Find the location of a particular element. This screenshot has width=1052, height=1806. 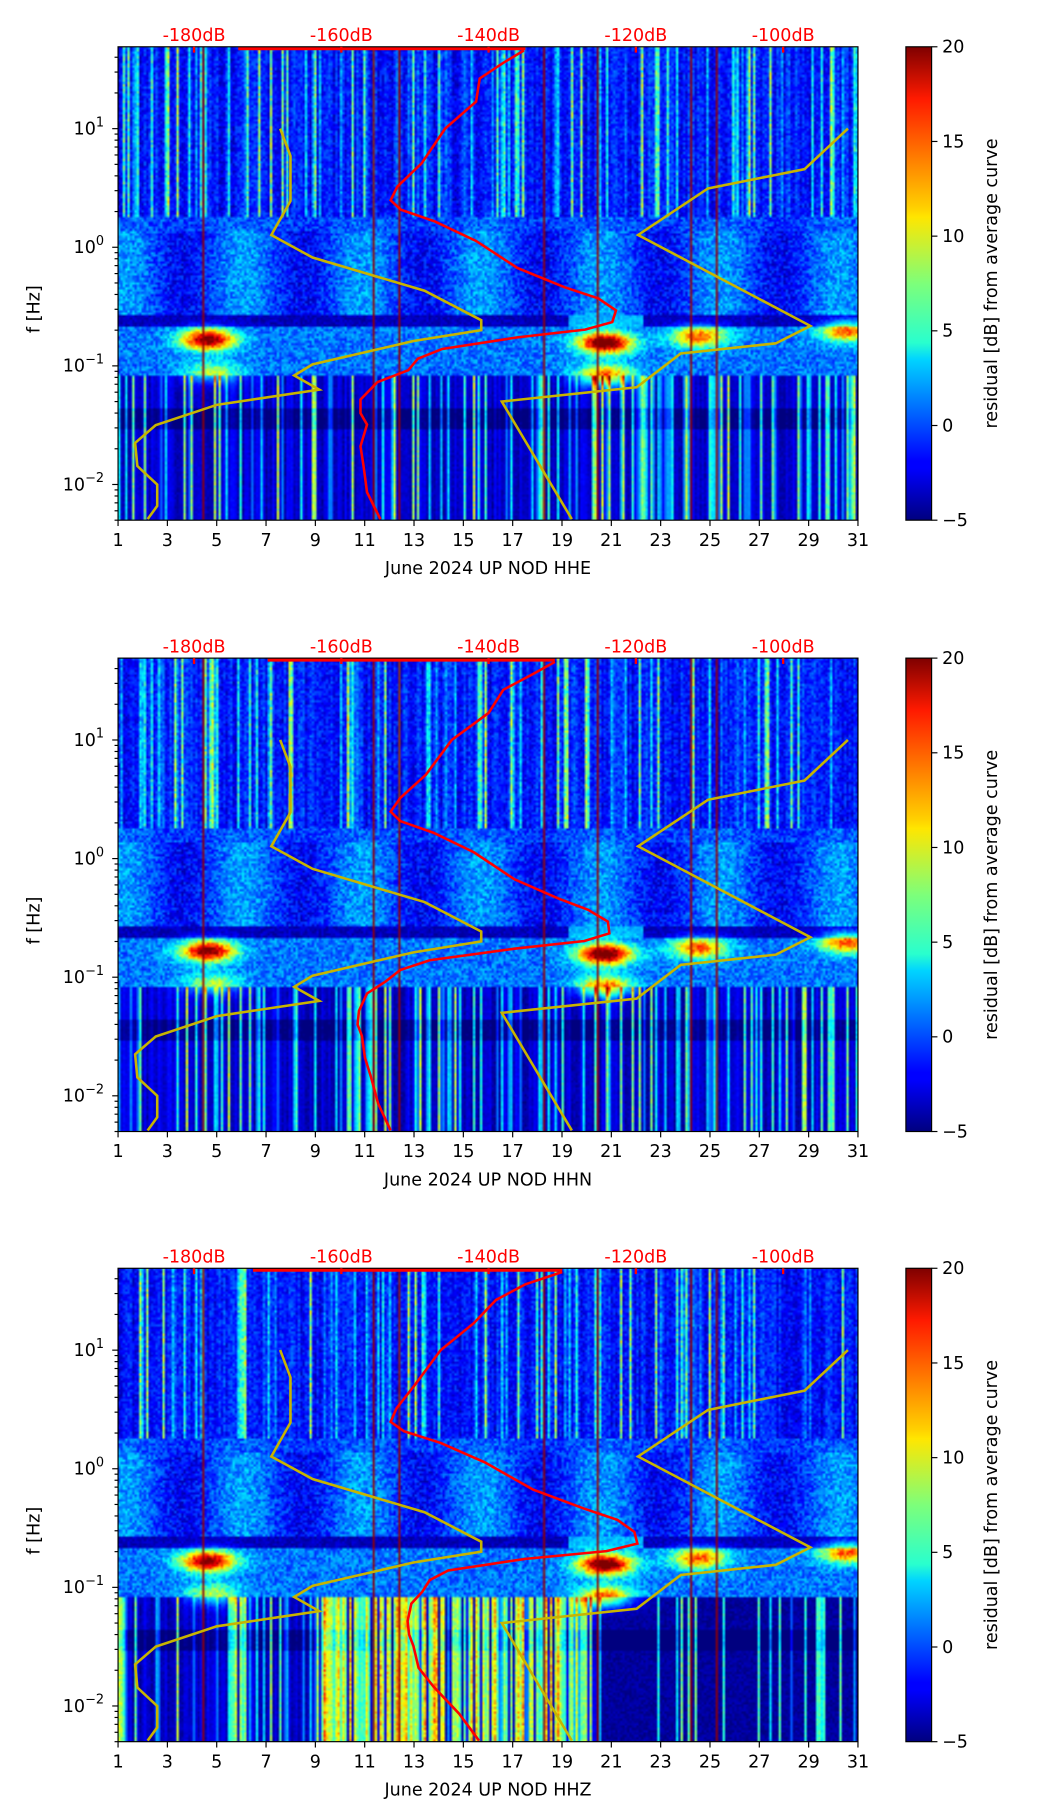

x-tick-label: 19 is located at coordinates (562, 1152).